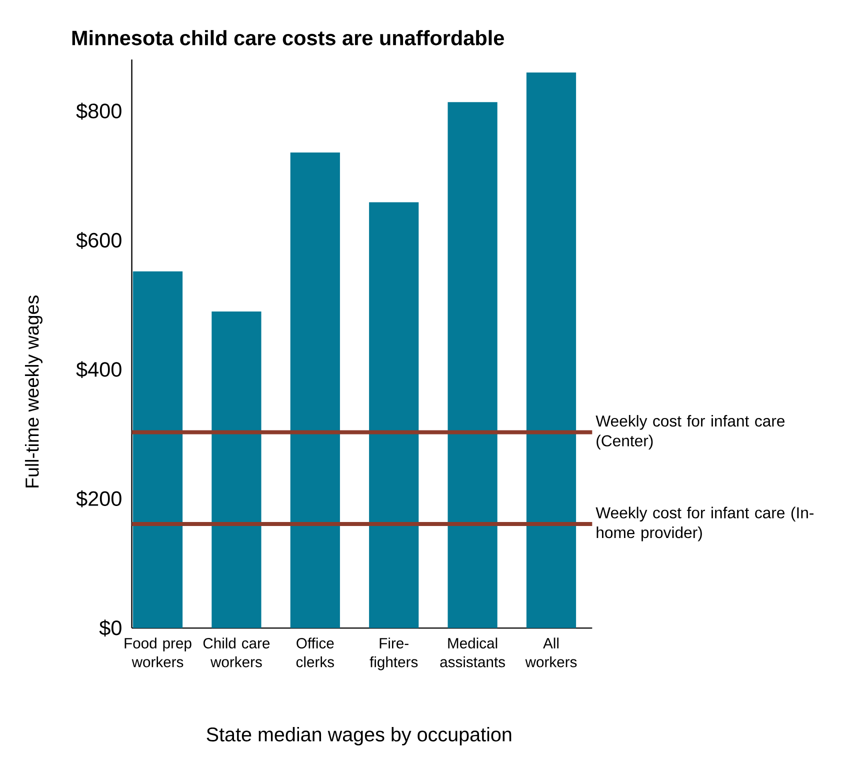  What do you see at coordinates (99, 111) in the screenshot?
I see `y-tick-label: $800` at bounding box center [99, 111].